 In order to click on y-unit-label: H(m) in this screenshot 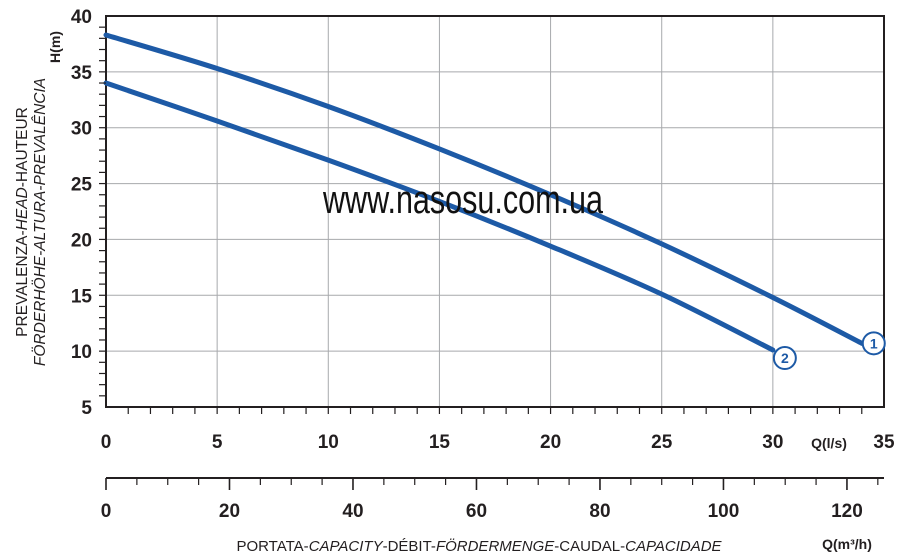, I will do `click(55, 47)`.